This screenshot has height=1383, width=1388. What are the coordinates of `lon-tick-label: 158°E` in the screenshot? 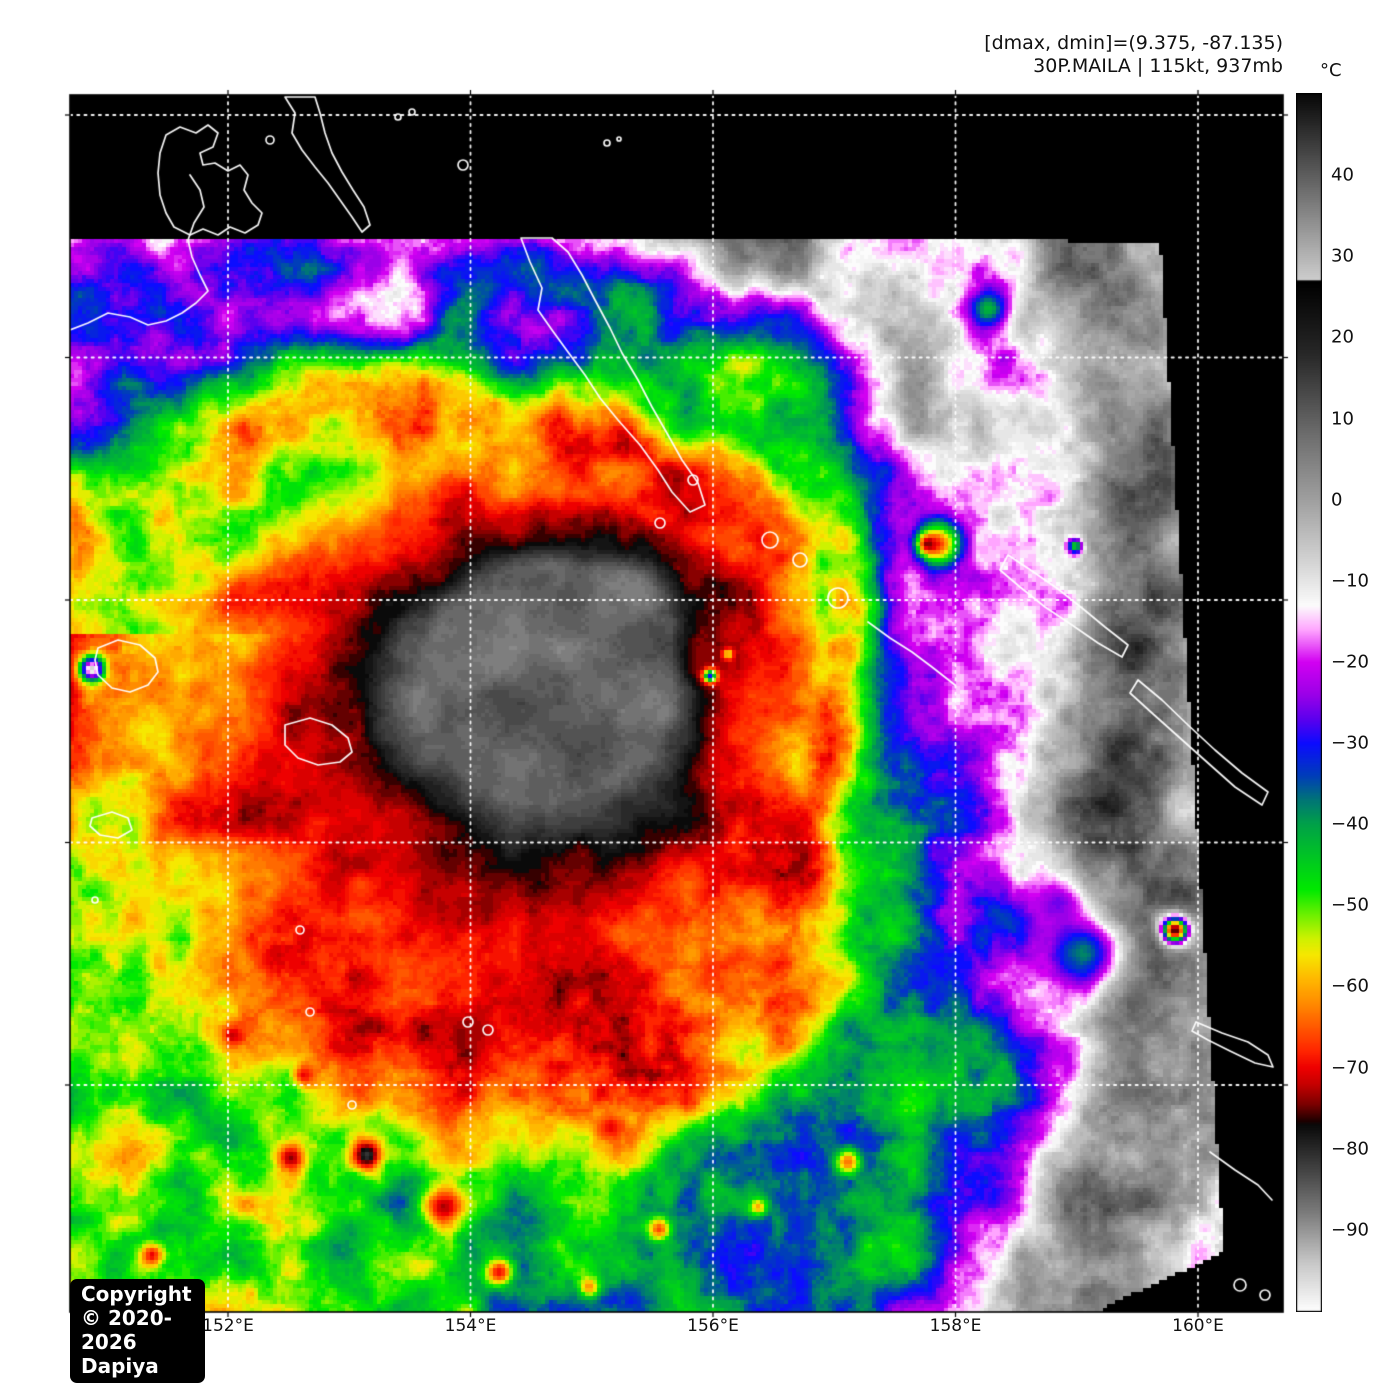 It's located at (955, 1326).